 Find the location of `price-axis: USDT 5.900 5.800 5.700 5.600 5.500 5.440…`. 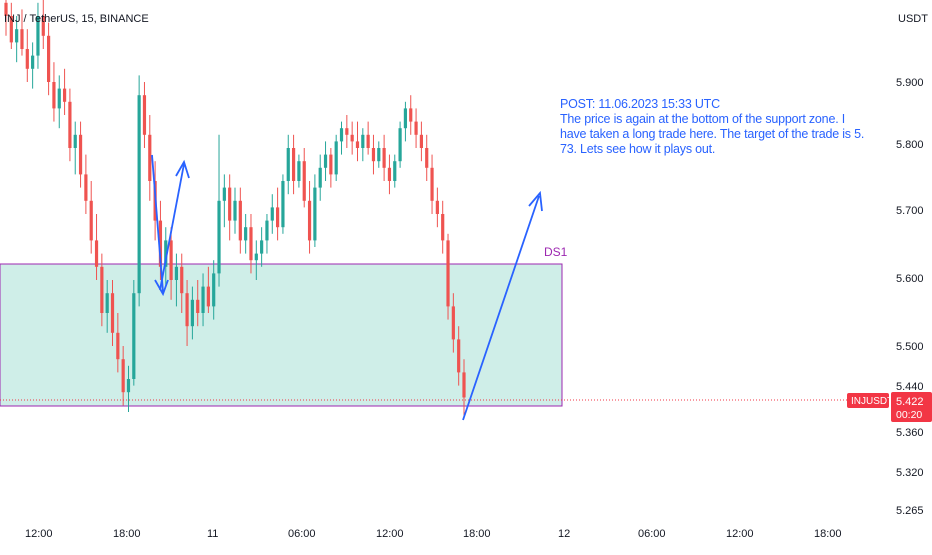

price-axis: USDT 5.900 5.800 5.700 5.600 5.500 5.440… is located at coordinates (912, 265).